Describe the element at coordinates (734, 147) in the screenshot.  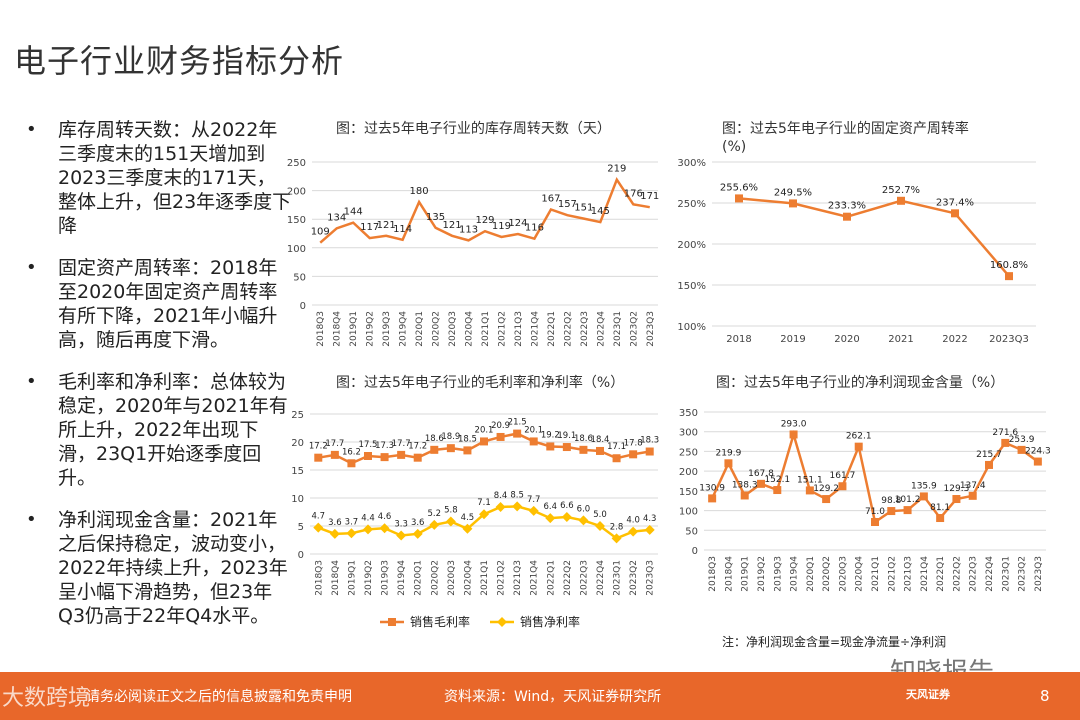
I see `chart-title-line2: (%)` at that location.